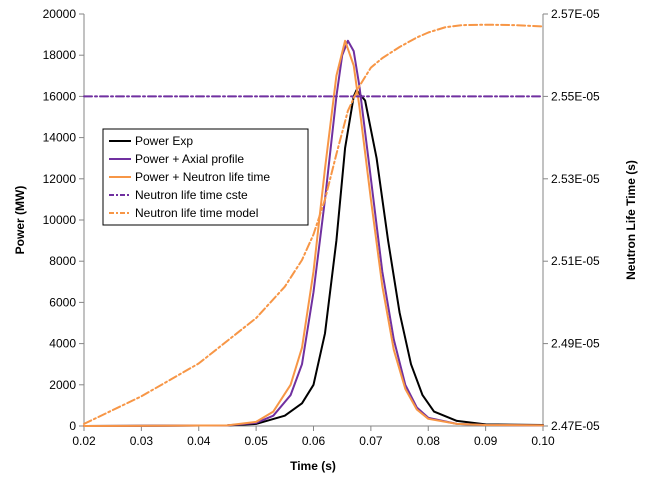  I want to click on y-tick-label: 2000, so click(62, 385).